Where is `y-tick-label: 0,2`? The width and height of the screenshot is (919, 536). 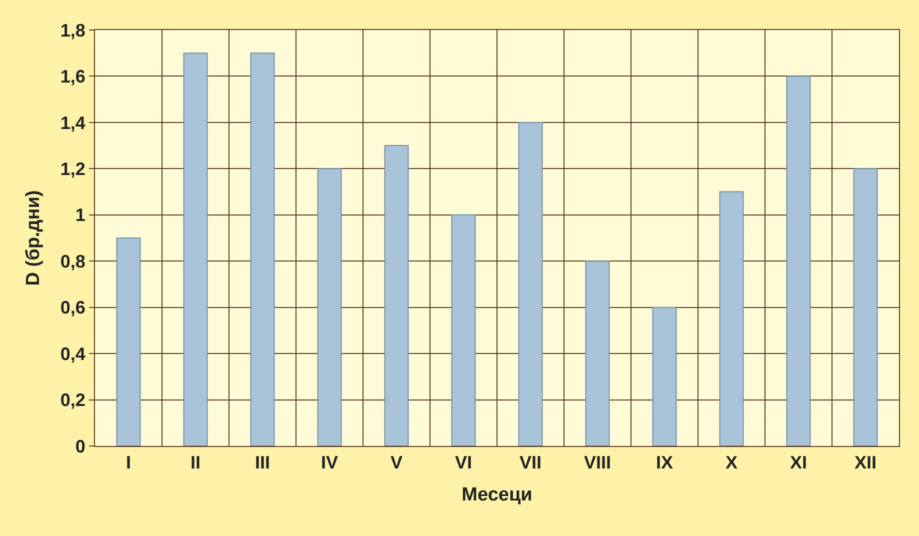
y-tick-label: 0,2 is located at coordinates (73, 400).